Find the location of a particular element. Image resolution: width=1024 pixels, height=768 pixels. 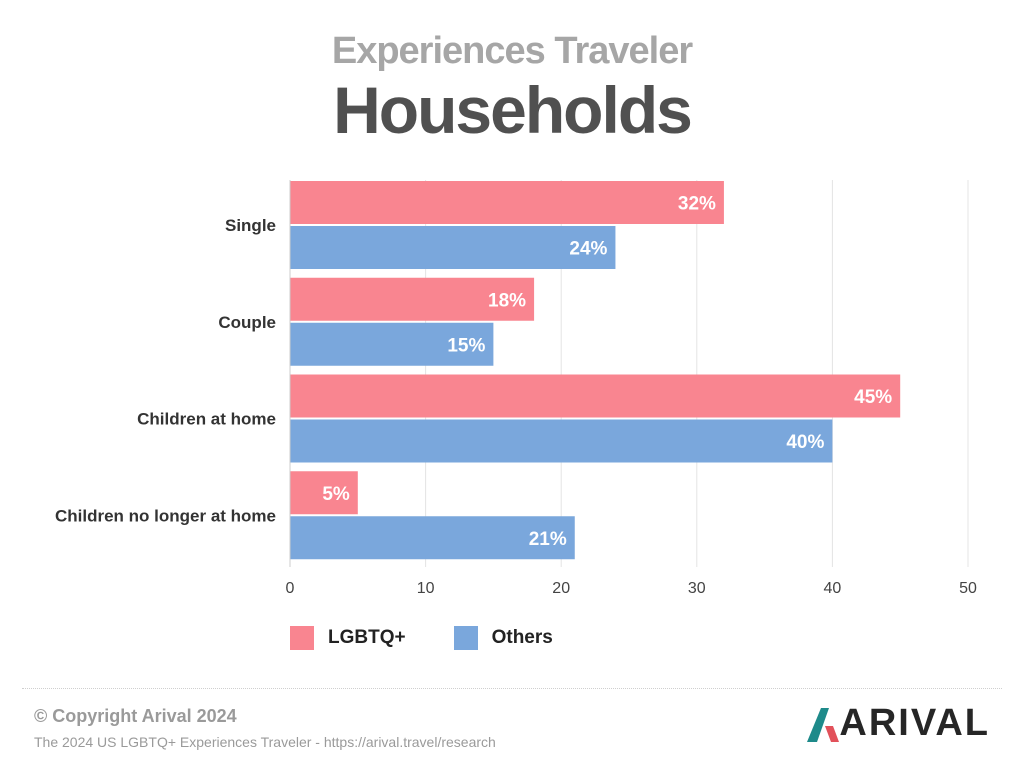

legend-swatch-lgbtq is located at coordinates (302, 638).